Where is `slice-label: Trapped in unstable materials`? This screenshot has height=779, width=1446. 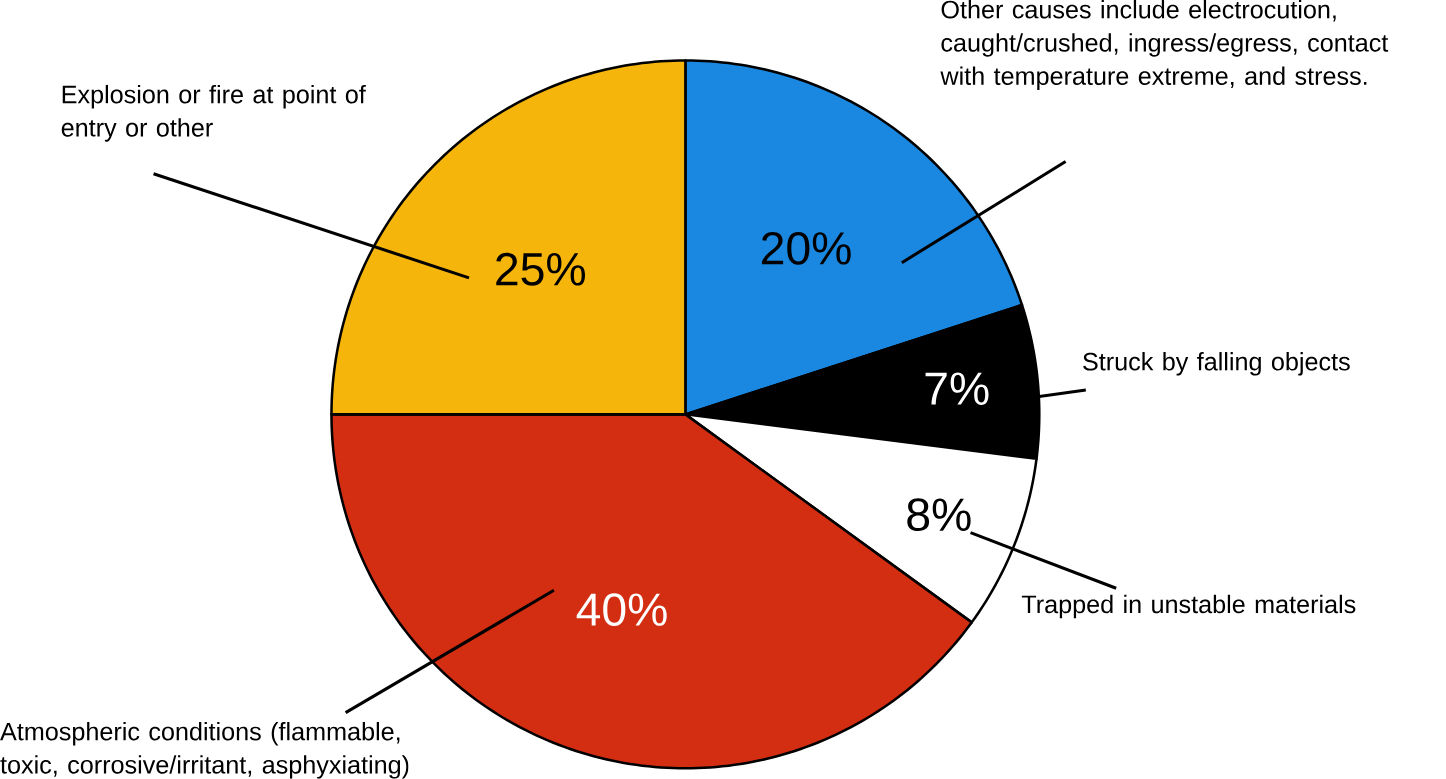
slice-label: Trapped in unstable materials is located at coordinates (1188, 606).